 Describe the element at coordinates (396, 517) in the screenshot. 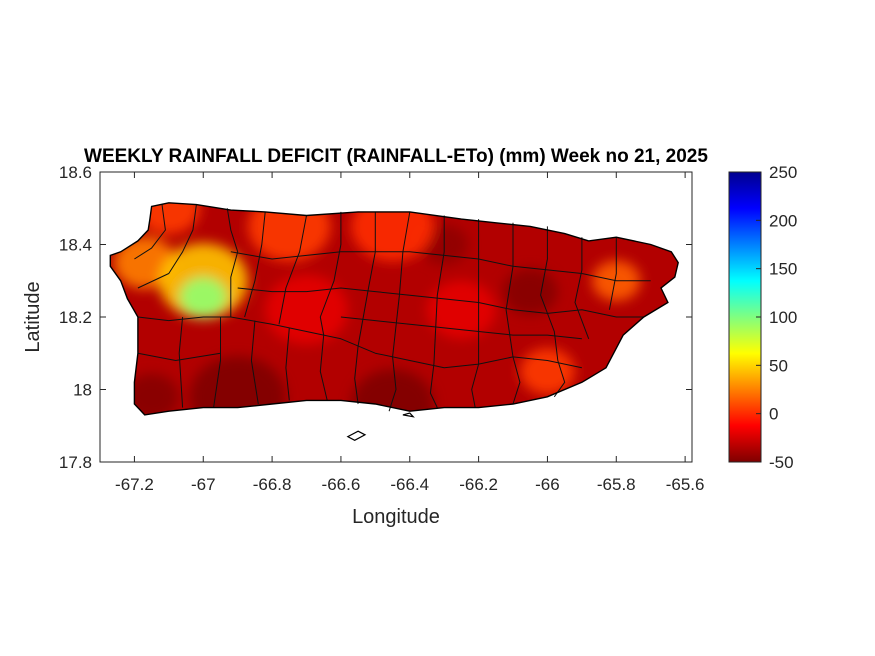

I see `x-axis-label: Longitude` at that location.